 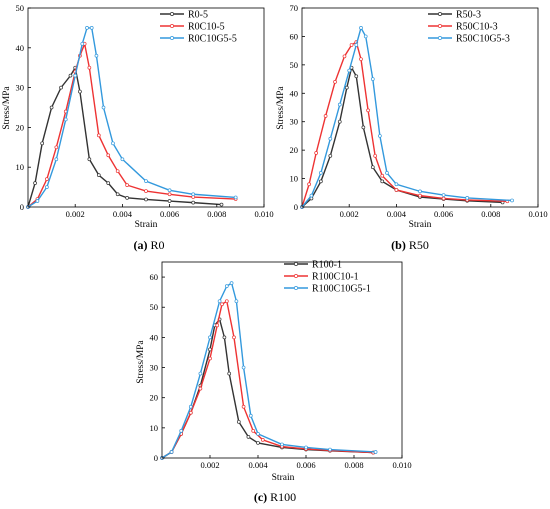 What do you see at coordinates (353, 465) in the screenshot?
I see `x-tick-label: 0.008` at bounding box center [353, 465].